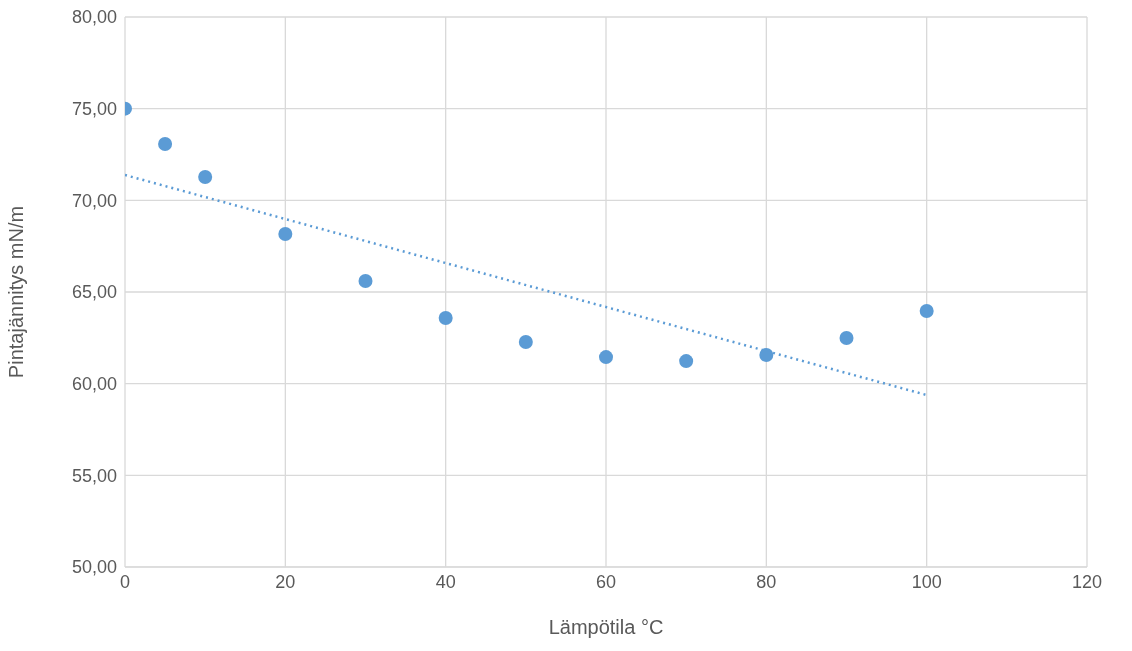 The image size is (1132, 651). I want to click on y-tick-label: 70,00, so click(94, 200).